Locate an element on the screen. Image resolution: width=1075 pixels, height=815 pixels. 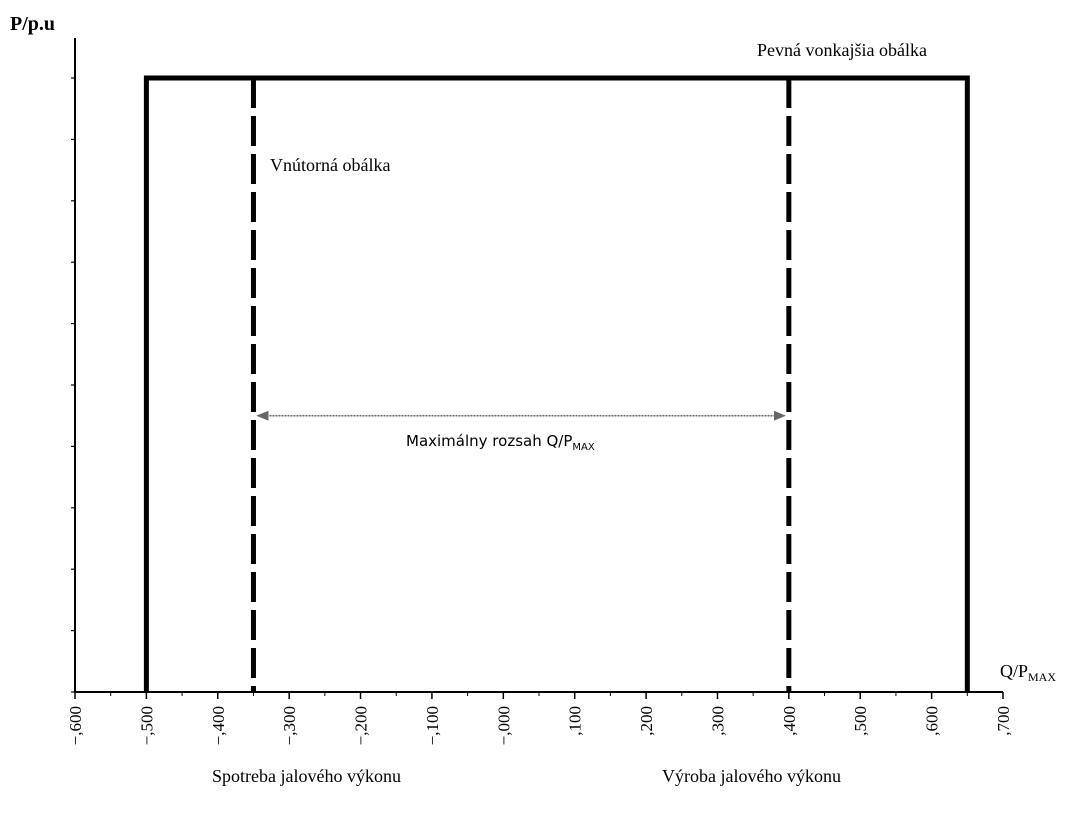
max-range-label-main: Maximálny rozsah Q/P is located at coordinates (489, 441).